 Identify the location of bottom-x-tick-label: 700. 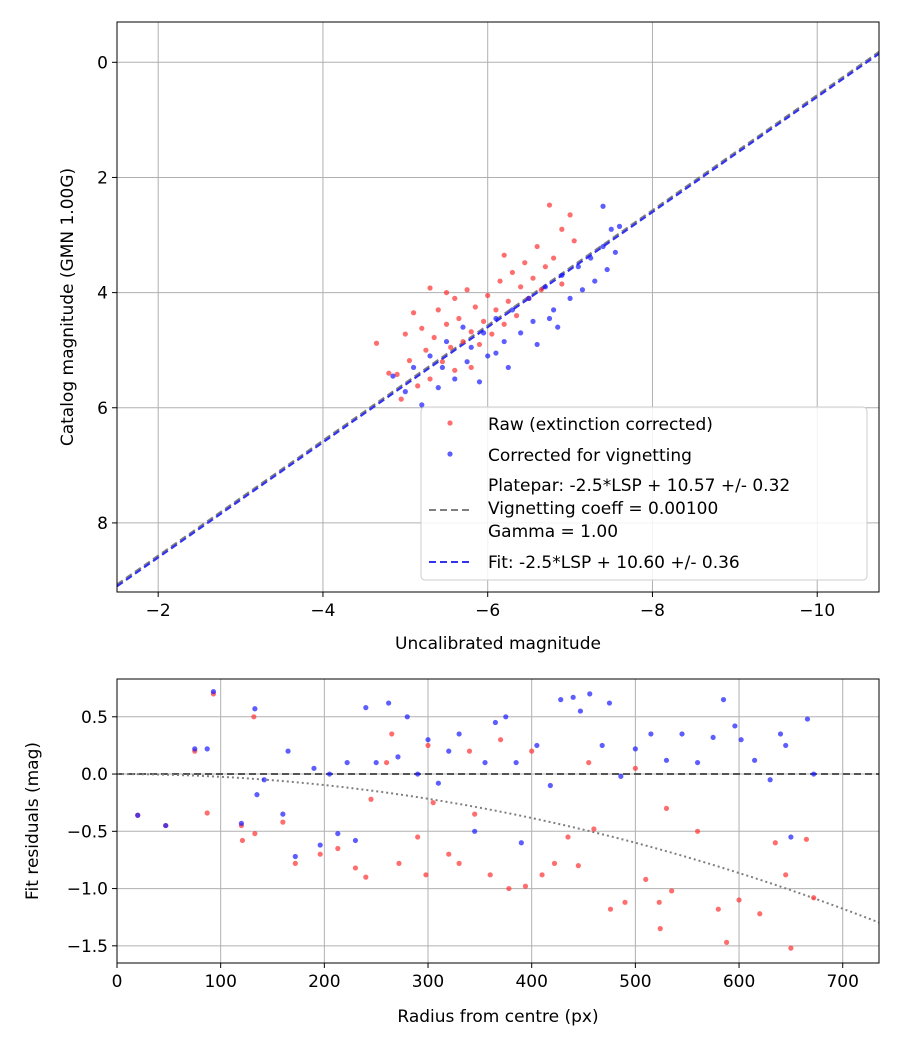
(842, 982).